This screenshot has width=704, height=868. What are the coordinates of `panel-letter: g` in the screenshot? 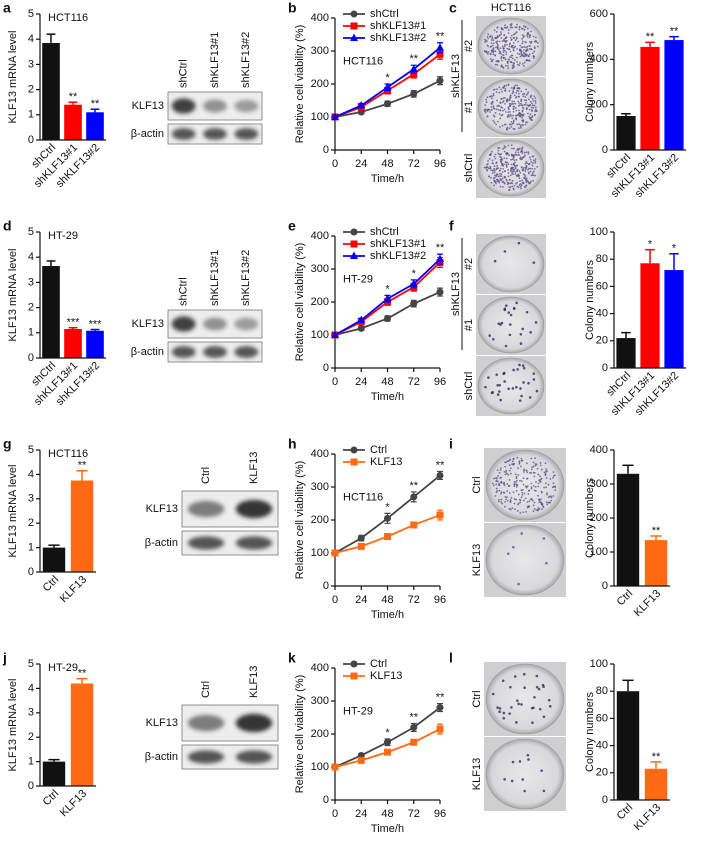 It's located at (7, 444).